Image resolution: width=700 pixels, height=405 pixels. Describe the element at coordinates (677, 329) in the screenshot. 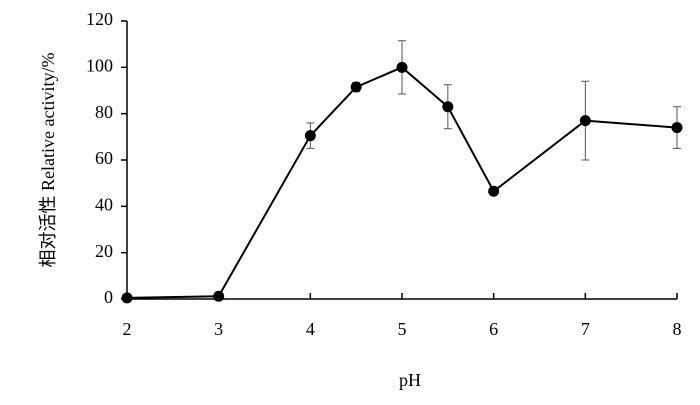

I see `x-tick-label: 8` at that location.